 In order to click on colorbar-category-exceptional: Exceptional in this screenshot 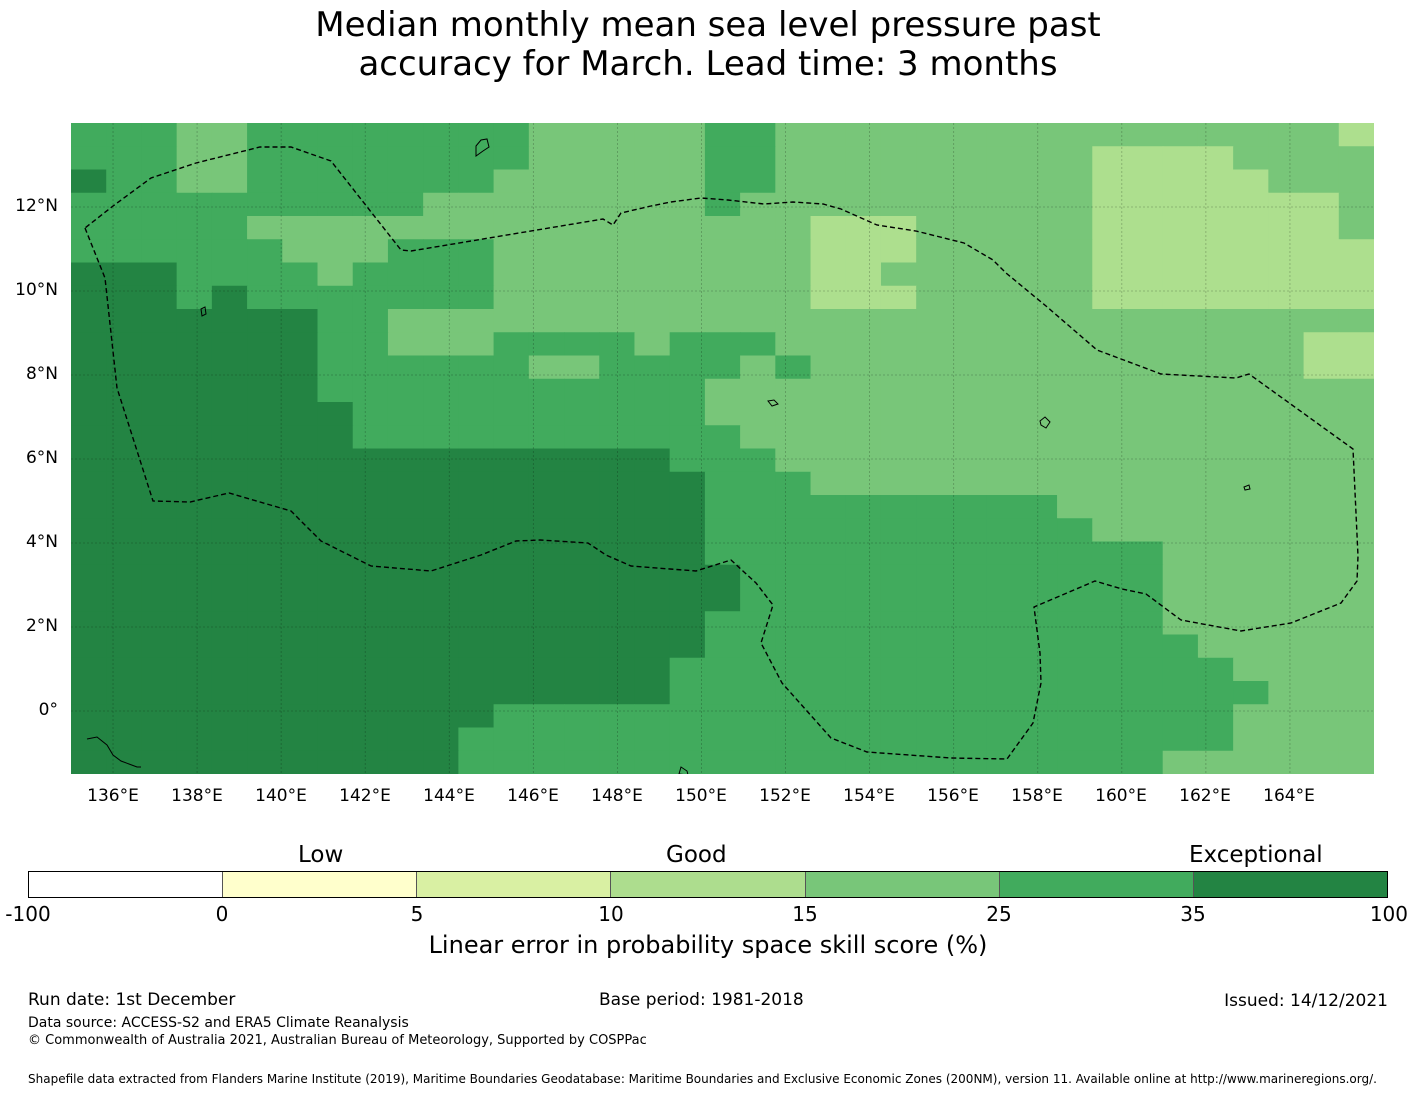, I will do `click(1256, 855)`.